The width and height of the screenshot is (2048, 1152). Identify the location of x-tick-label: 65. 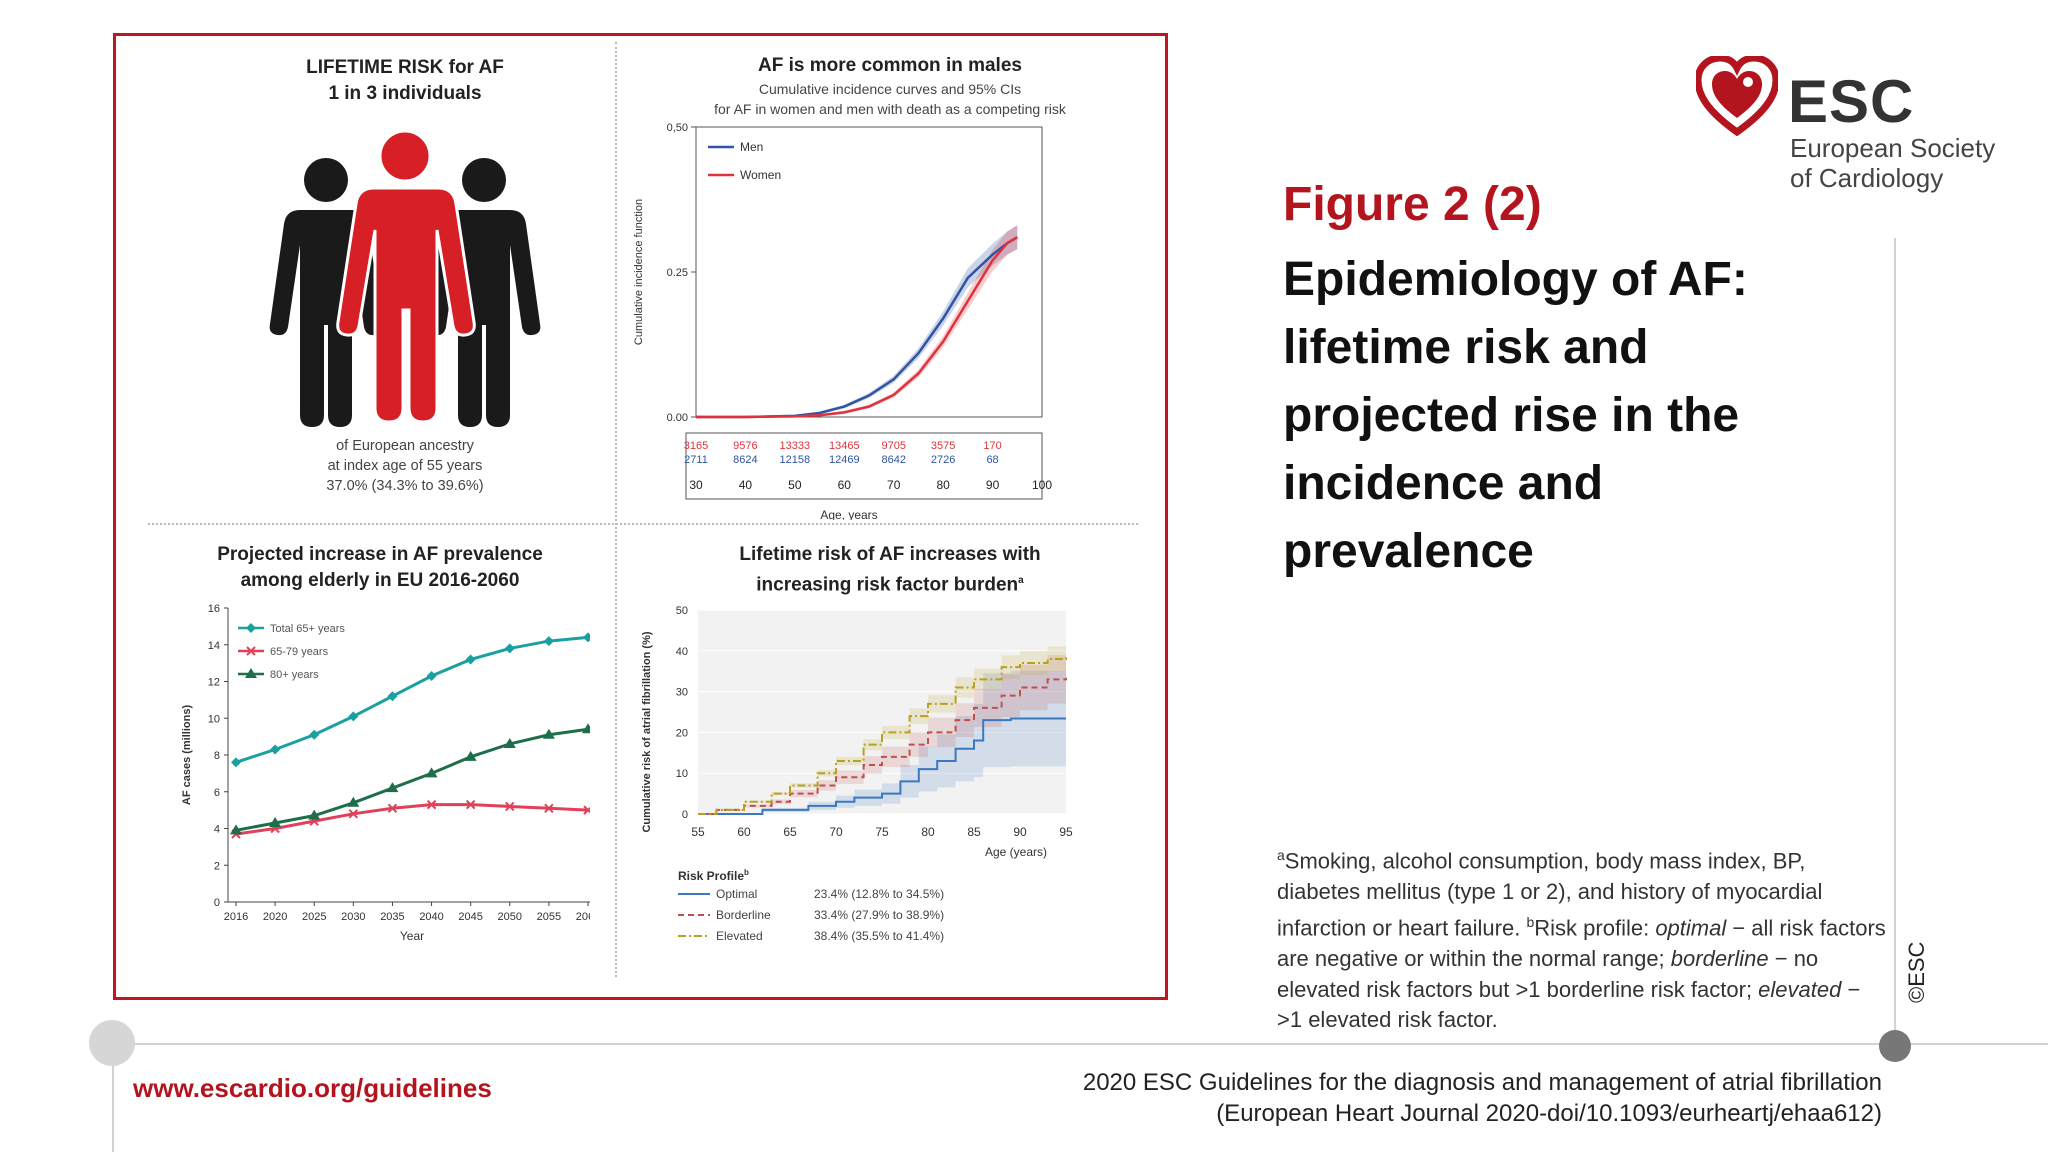
(790, 832).